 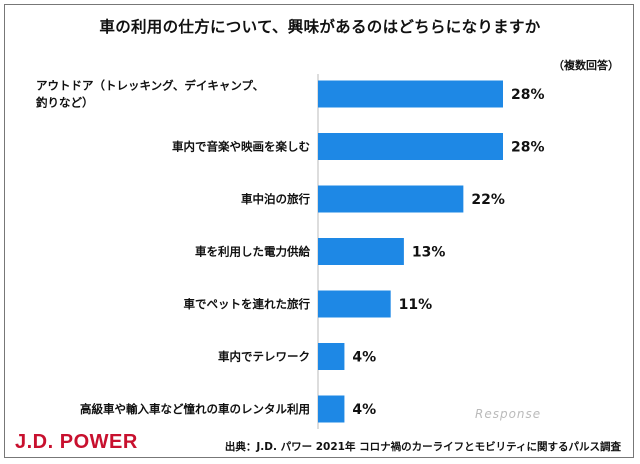 I want to click on value-label-5: 4%, so click(x=364, y=358).